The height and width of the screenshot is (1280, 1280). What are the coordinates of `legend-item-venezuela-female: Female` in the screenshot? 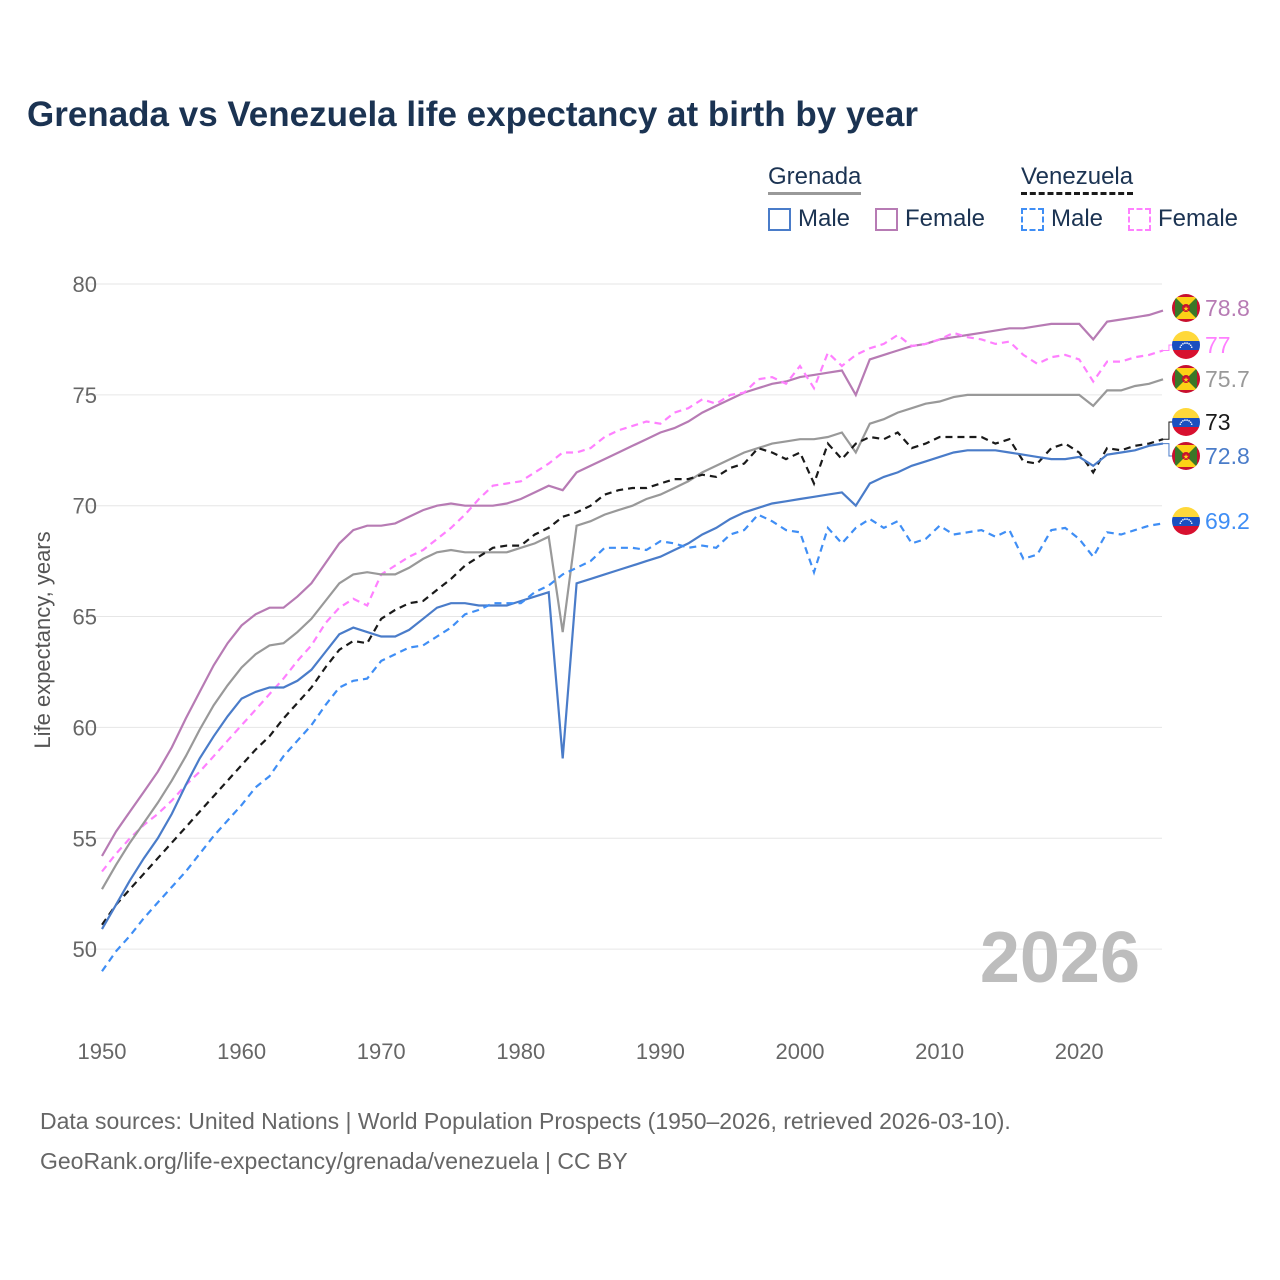 It's located at (1183, 219).